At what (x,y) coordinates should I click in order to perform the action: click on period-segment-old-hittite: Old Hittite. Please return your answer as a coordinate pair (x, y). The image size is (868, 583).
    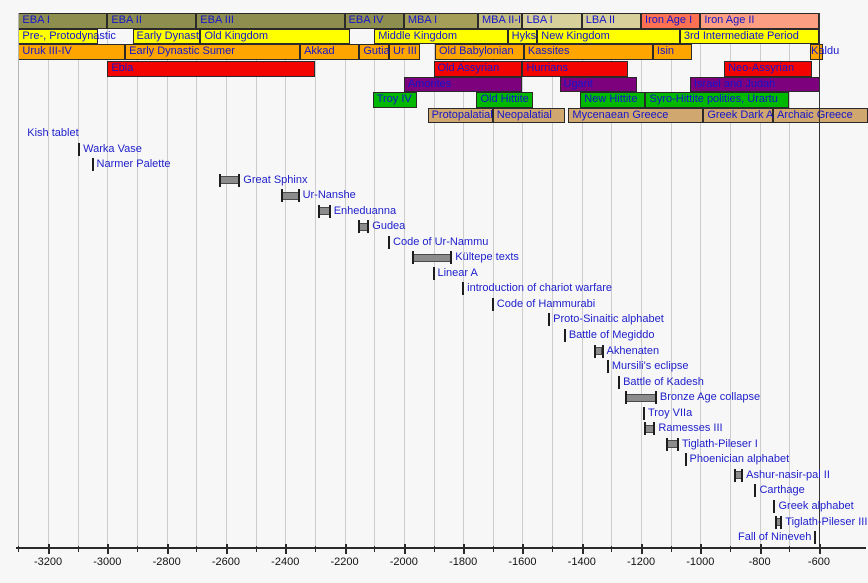
    Looking at the image, I should click on (504, 100).